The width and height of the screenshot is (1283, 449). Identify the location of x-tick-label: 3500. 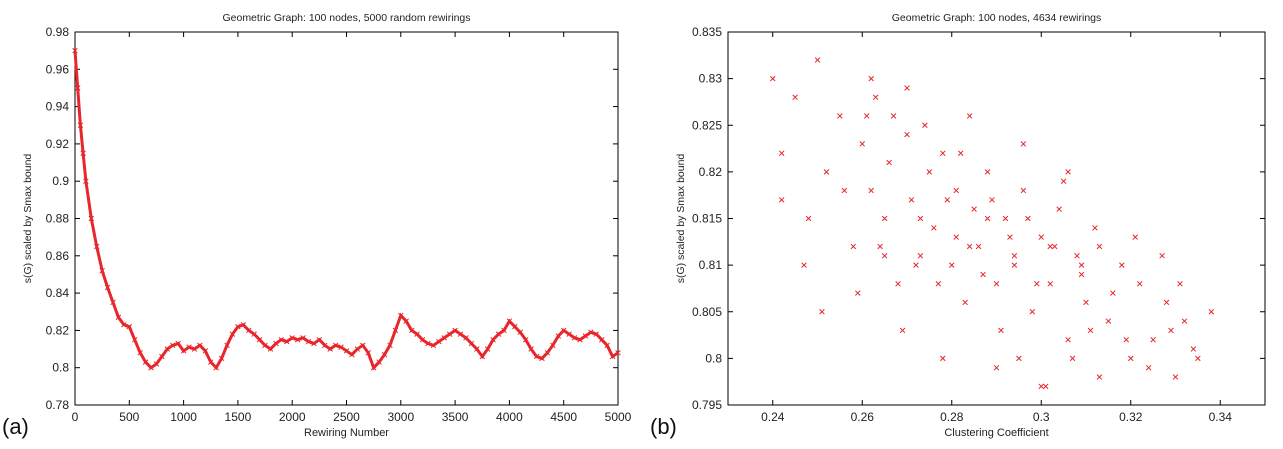
(455, 417).